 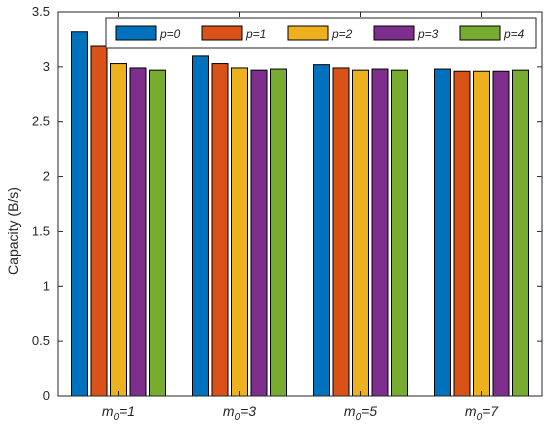 I want to click on bar-p0-cat1, so click(x=200, y=226).